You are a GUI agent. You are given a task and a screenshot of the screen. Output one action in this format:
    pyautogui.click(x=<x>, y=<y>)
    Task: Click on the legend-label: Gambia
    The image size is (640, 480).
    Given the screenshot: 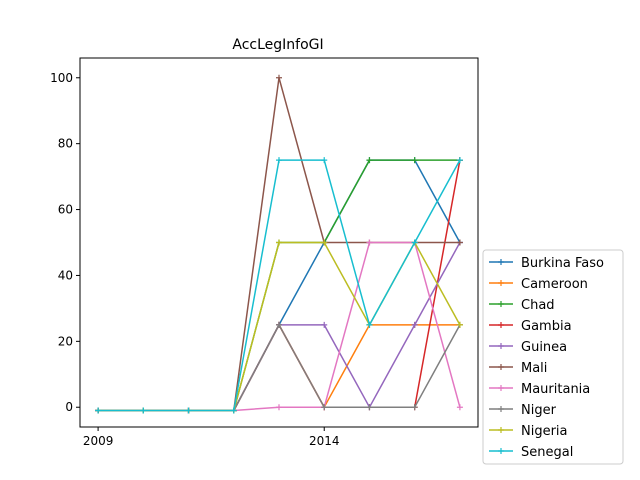 What is the action you would take?
    pyautogui.click(x=546, y=326)
    